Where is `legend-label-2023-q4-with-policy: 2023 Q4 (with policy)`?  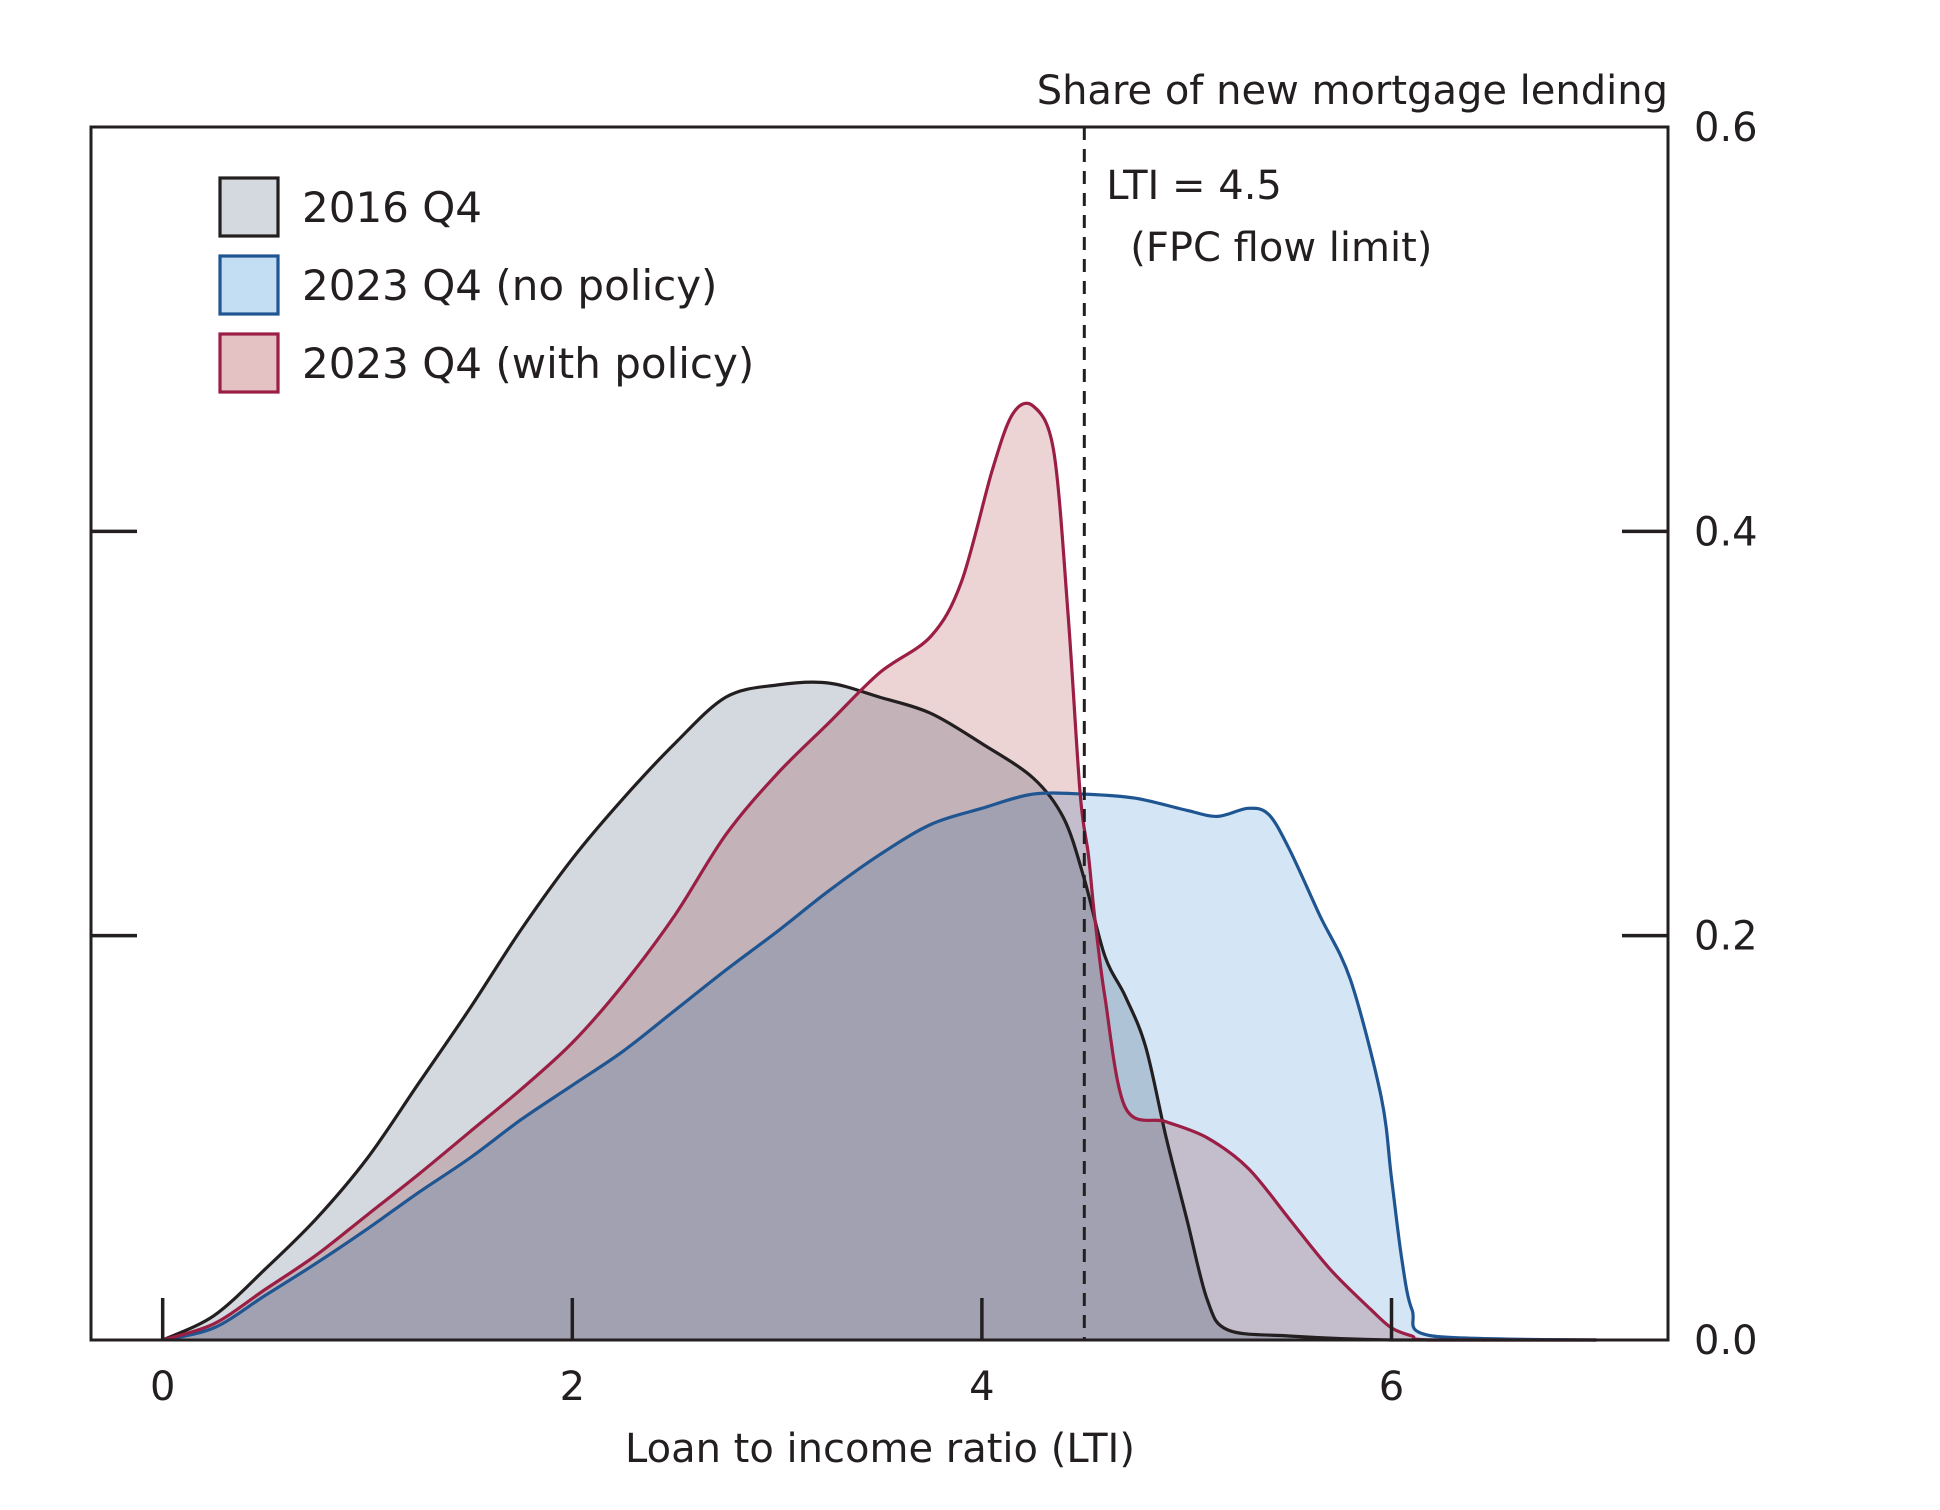 legend-label-2023-q4-with-policy: 2023 Q4 (with policy) is located at coordinates (528, 363).